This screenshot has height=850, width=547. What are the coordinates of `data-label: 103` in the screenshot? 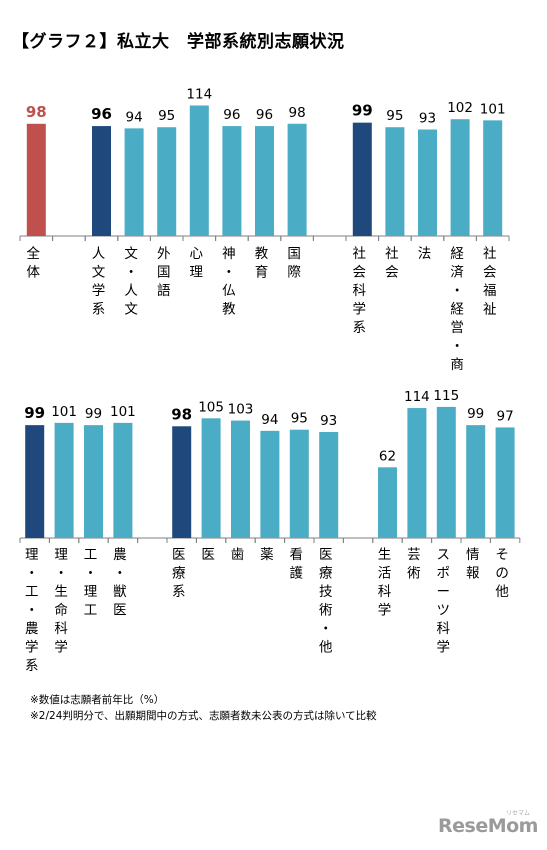 It's located at (241, 410).